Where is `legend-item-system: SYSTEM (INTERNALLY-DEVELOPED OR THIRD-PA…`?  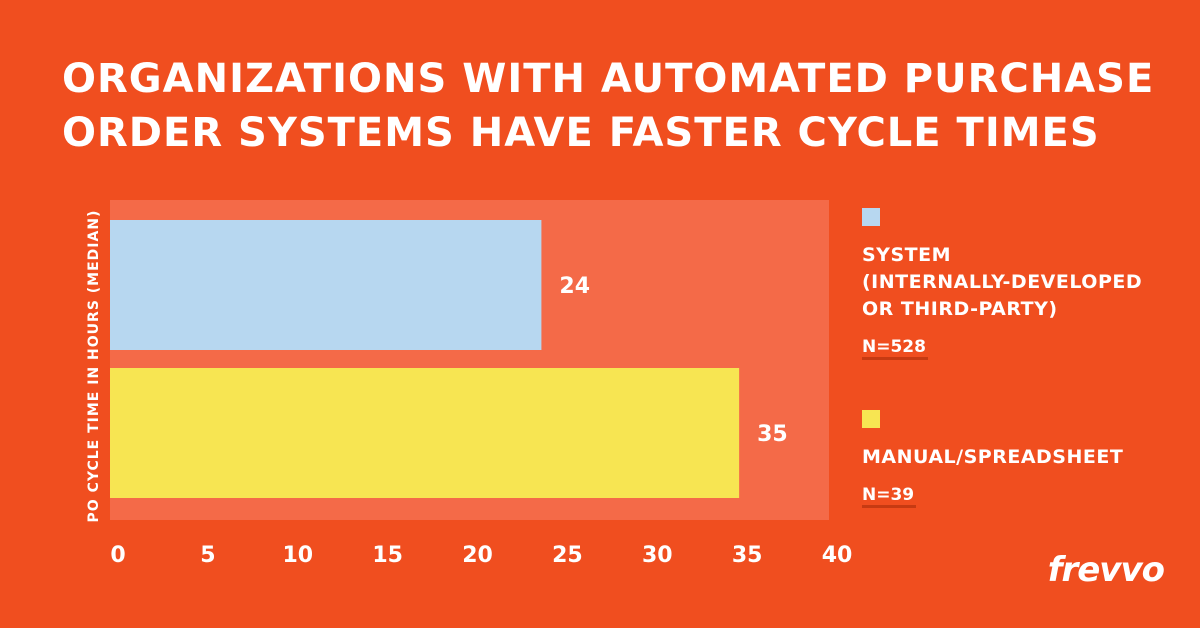 legend-item-system: SYSTEM (INTERNALLY-DEVELOPED OR THIRD-PA… is located at coordinates (1022, 284).